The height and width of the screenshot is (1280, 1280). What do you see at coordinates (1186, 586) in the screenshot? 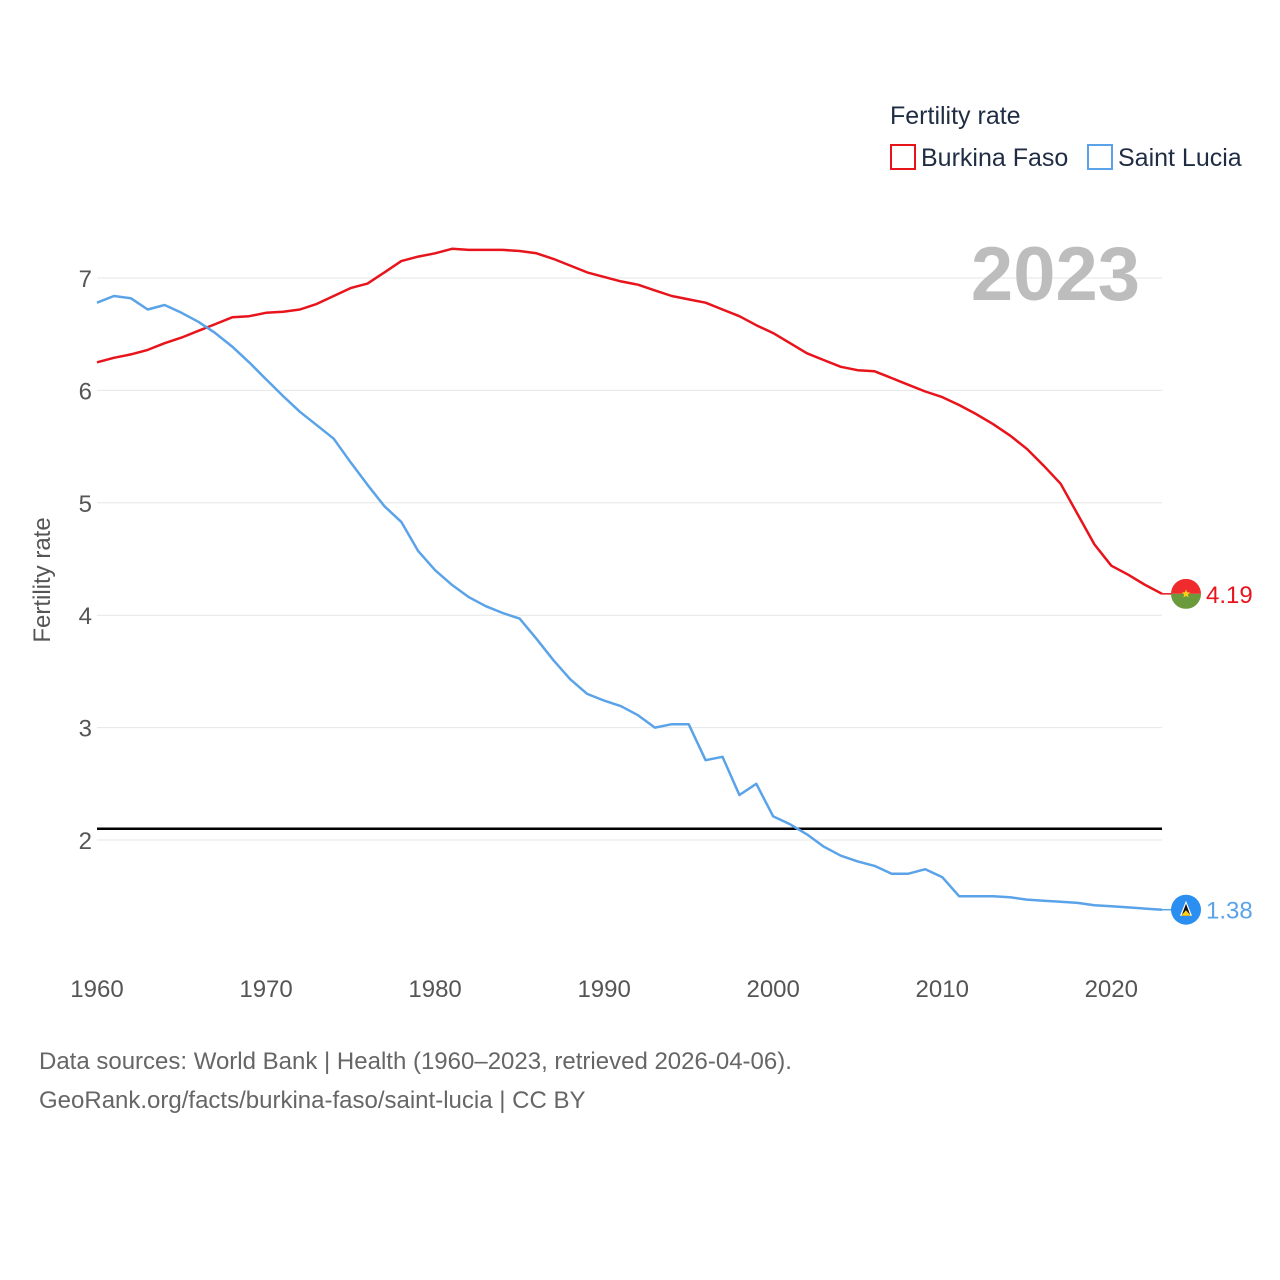
I see `flag-red-band` at bounding box center [1186, 586].